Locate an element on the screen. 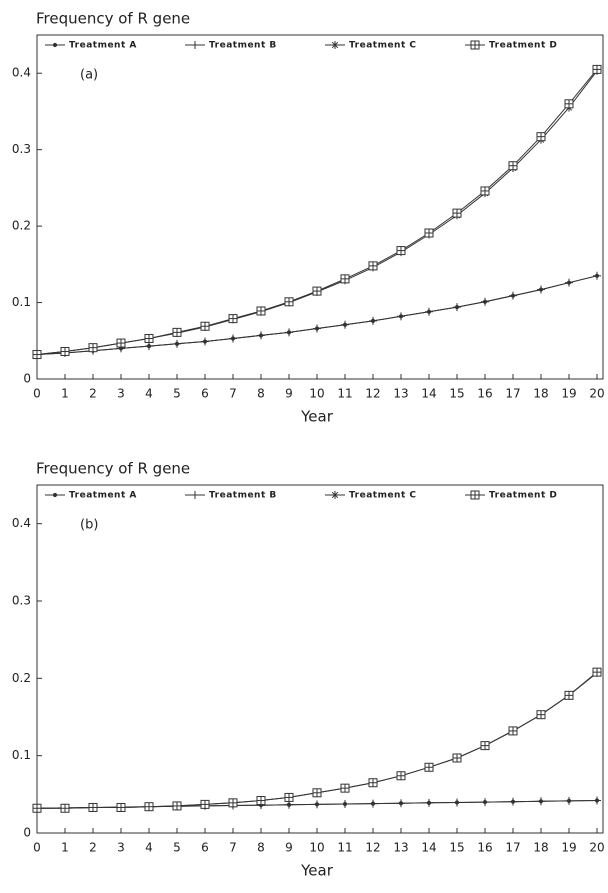  x-tick-label: 2 is located at coordinates (93, 848).